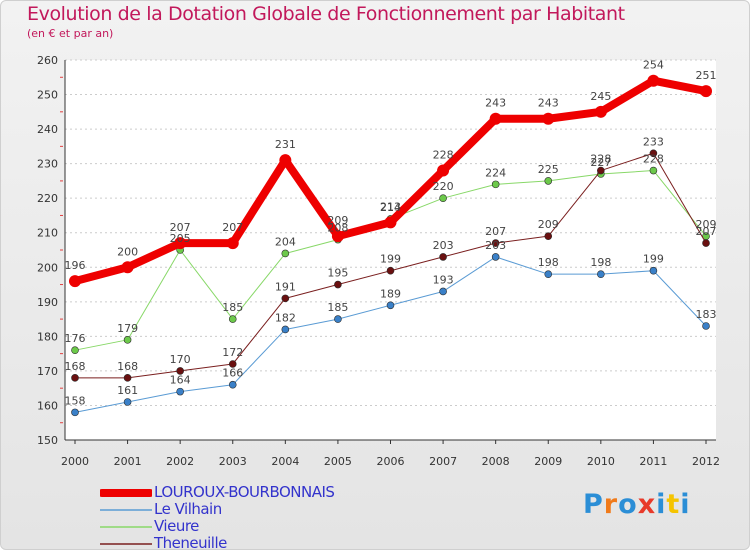 The width and height of the screenshot is (750, 552). I want to click on data-label: 224, so click(495, 172).